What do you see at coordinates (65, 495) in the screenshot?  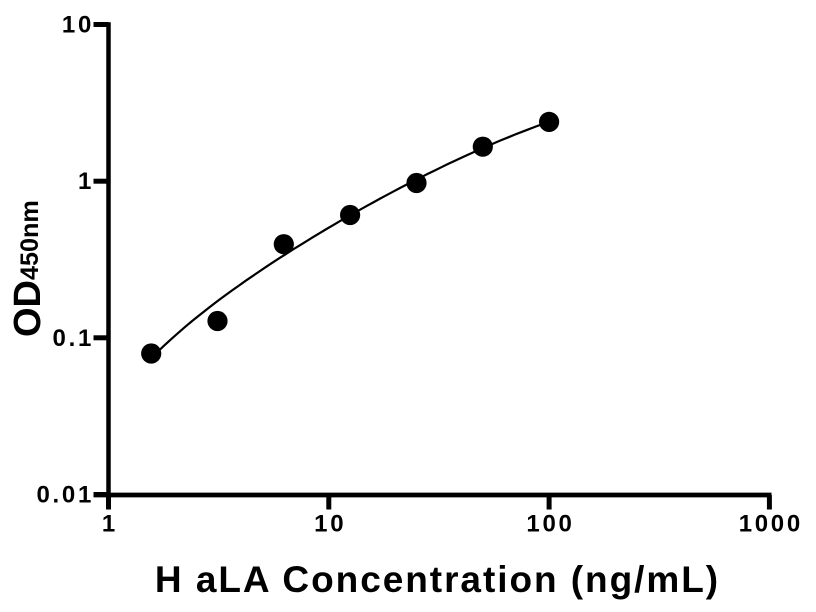 I see `svg-text: 0.01` at bounding box center [65, 495].